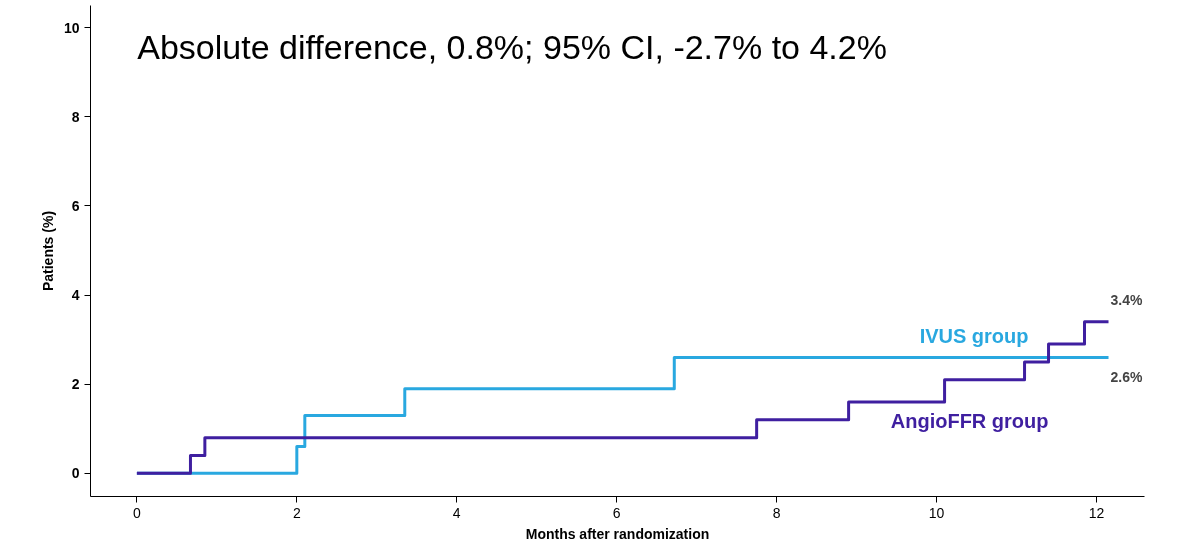 The image size is (1184, 544). I want to click on y-tick-label: 8, so click(75, 116).